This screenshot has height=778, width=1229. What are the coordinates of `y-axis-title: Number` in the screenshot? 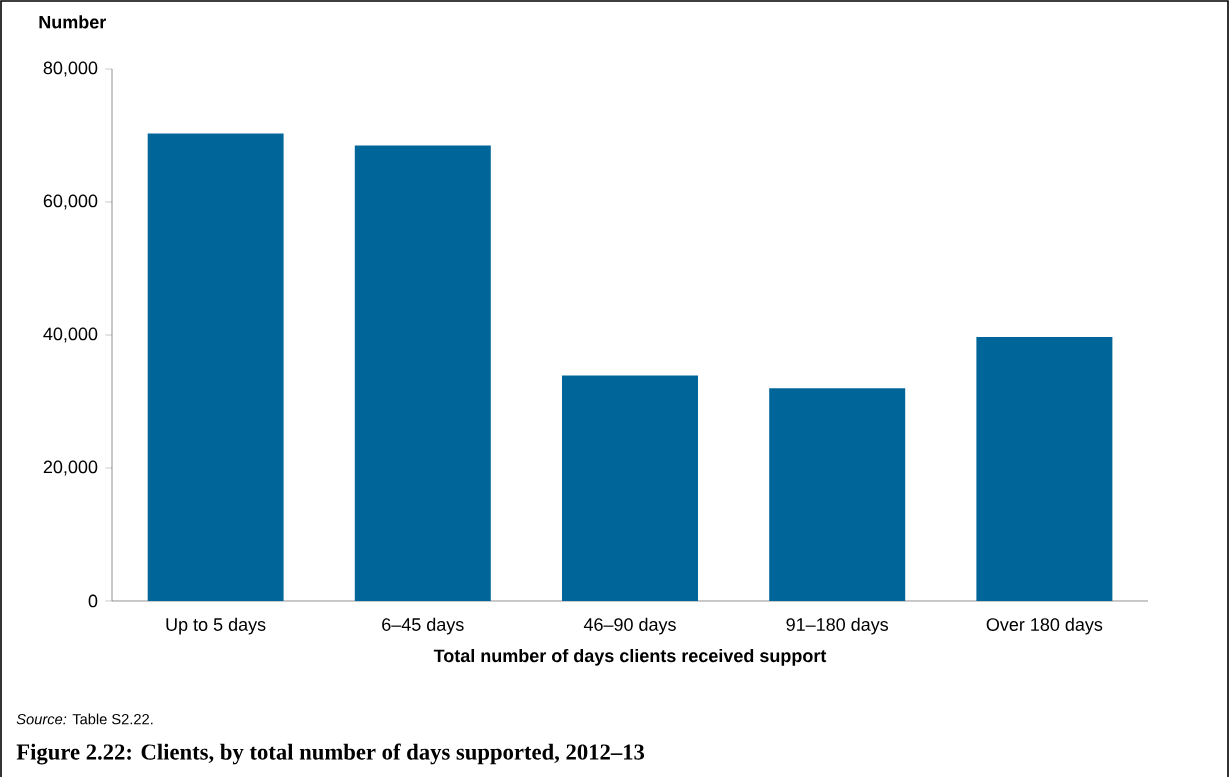 It's located at (73, 22).